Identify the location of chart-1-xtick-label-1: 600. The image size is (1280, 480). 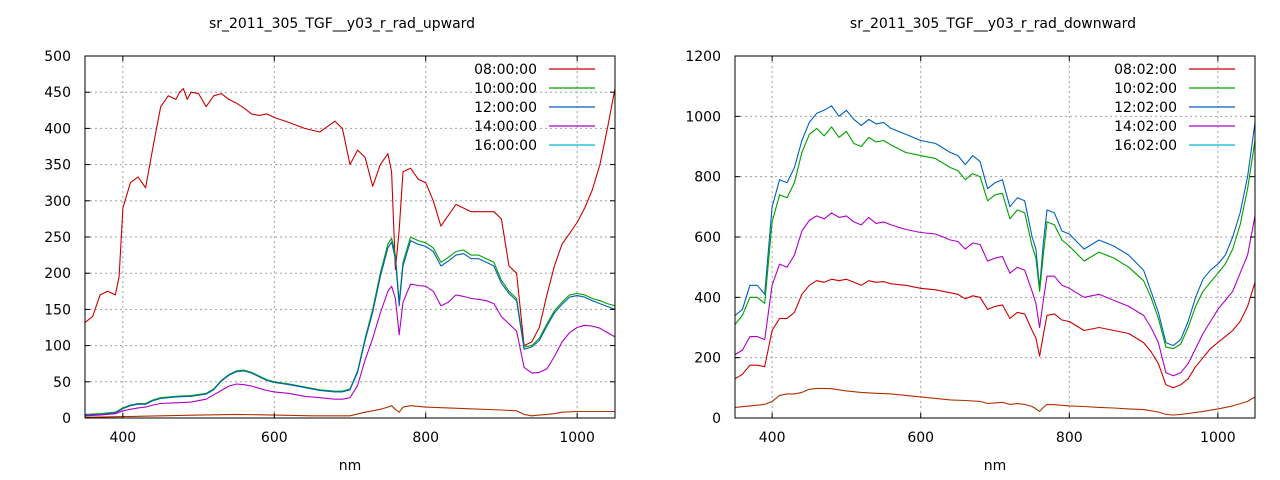
(274, 438).